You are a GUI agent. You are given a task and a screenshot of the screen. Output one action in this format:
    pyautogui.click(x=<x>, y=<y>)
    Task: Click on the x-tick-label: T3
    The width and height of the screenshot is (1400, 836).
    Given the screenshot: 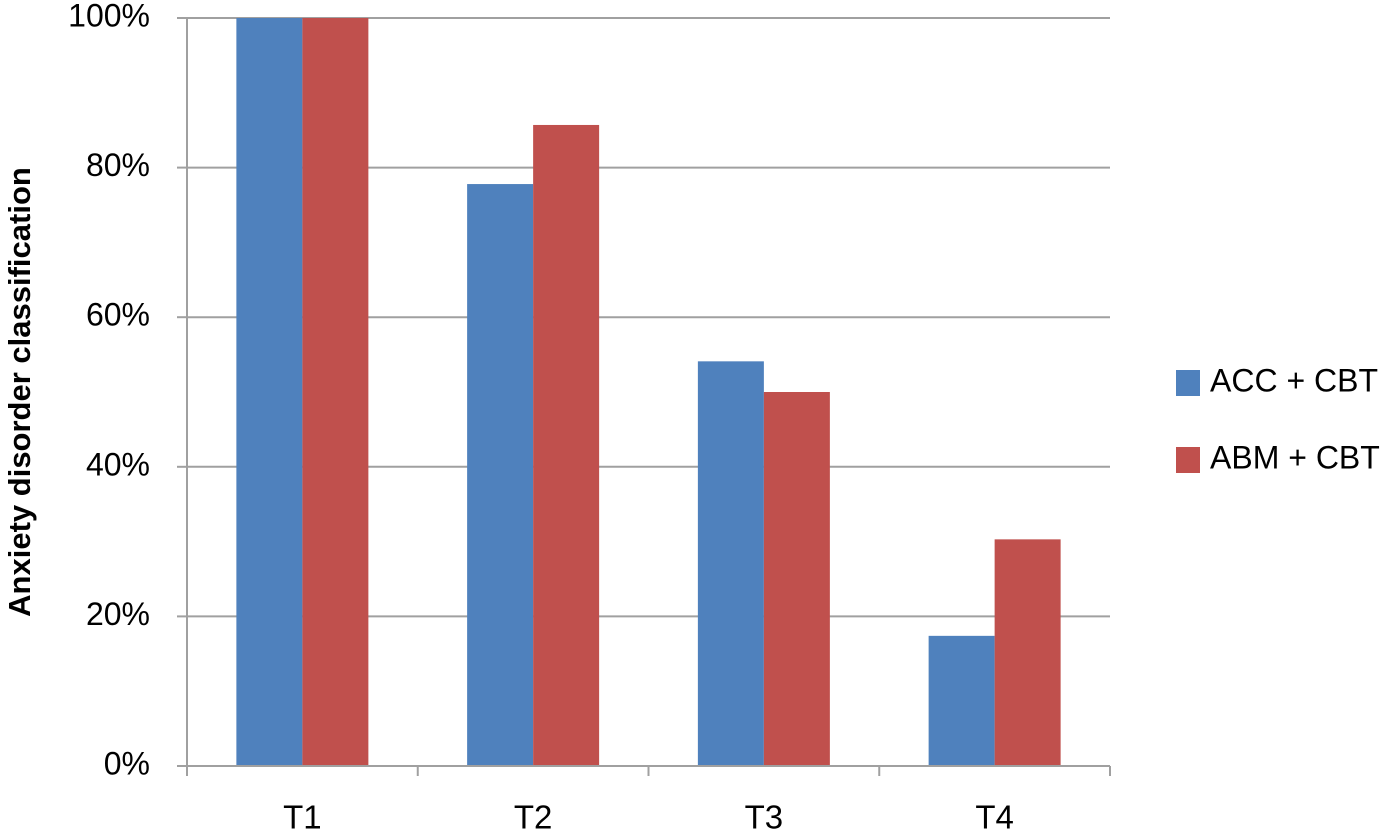 What is the action you would take?
    pyautogui.click(x=764, y=817)
    